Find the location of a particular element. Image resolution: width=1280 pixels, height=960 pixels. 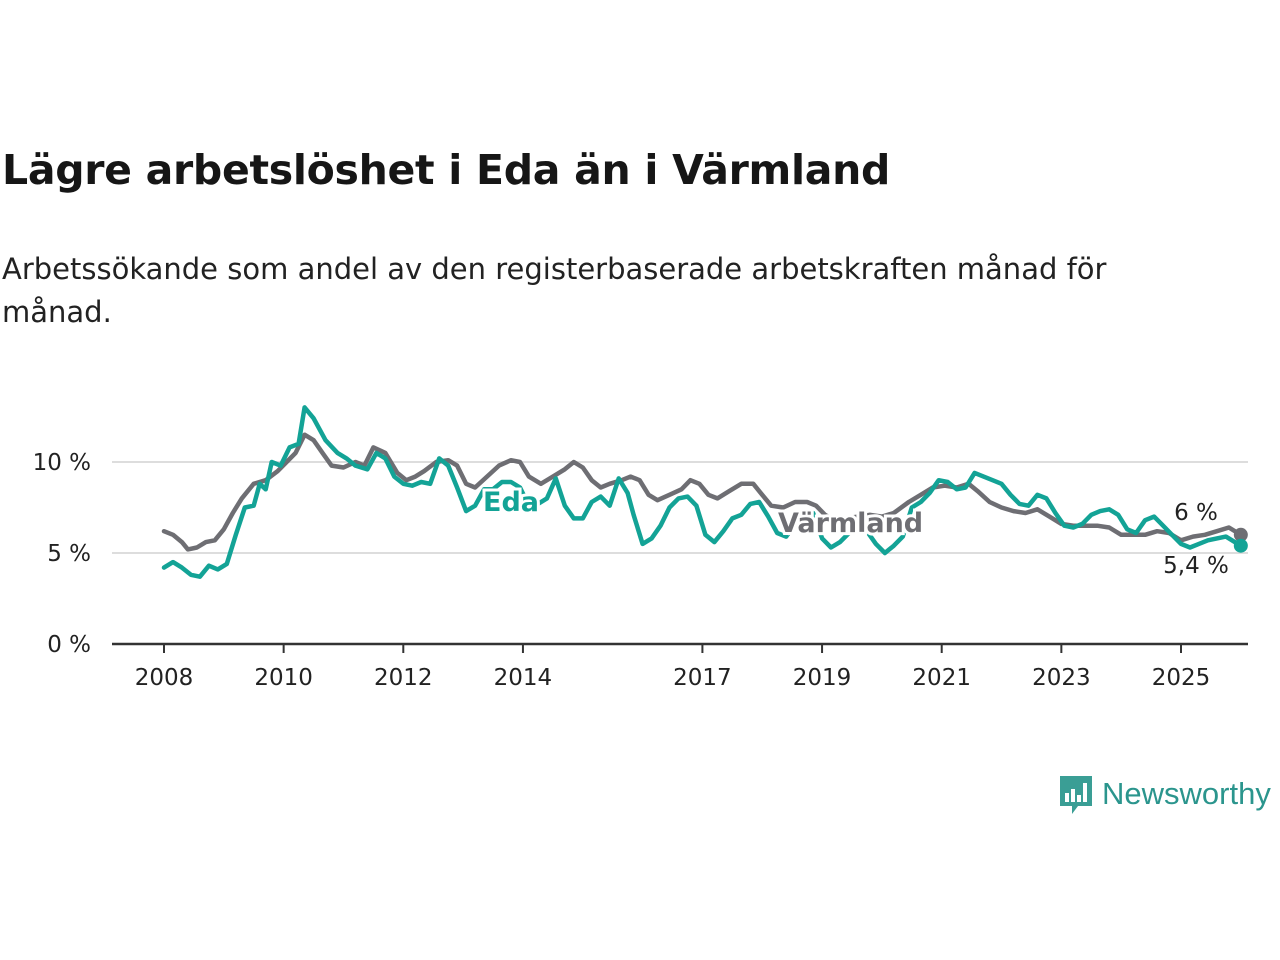

x-tick-label: 2017 is located at coordinates (702, 678).